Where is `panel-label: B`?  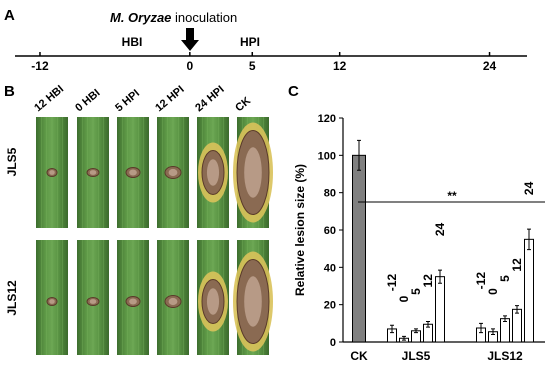 panel-label: B is located at coordinates (9, 91).